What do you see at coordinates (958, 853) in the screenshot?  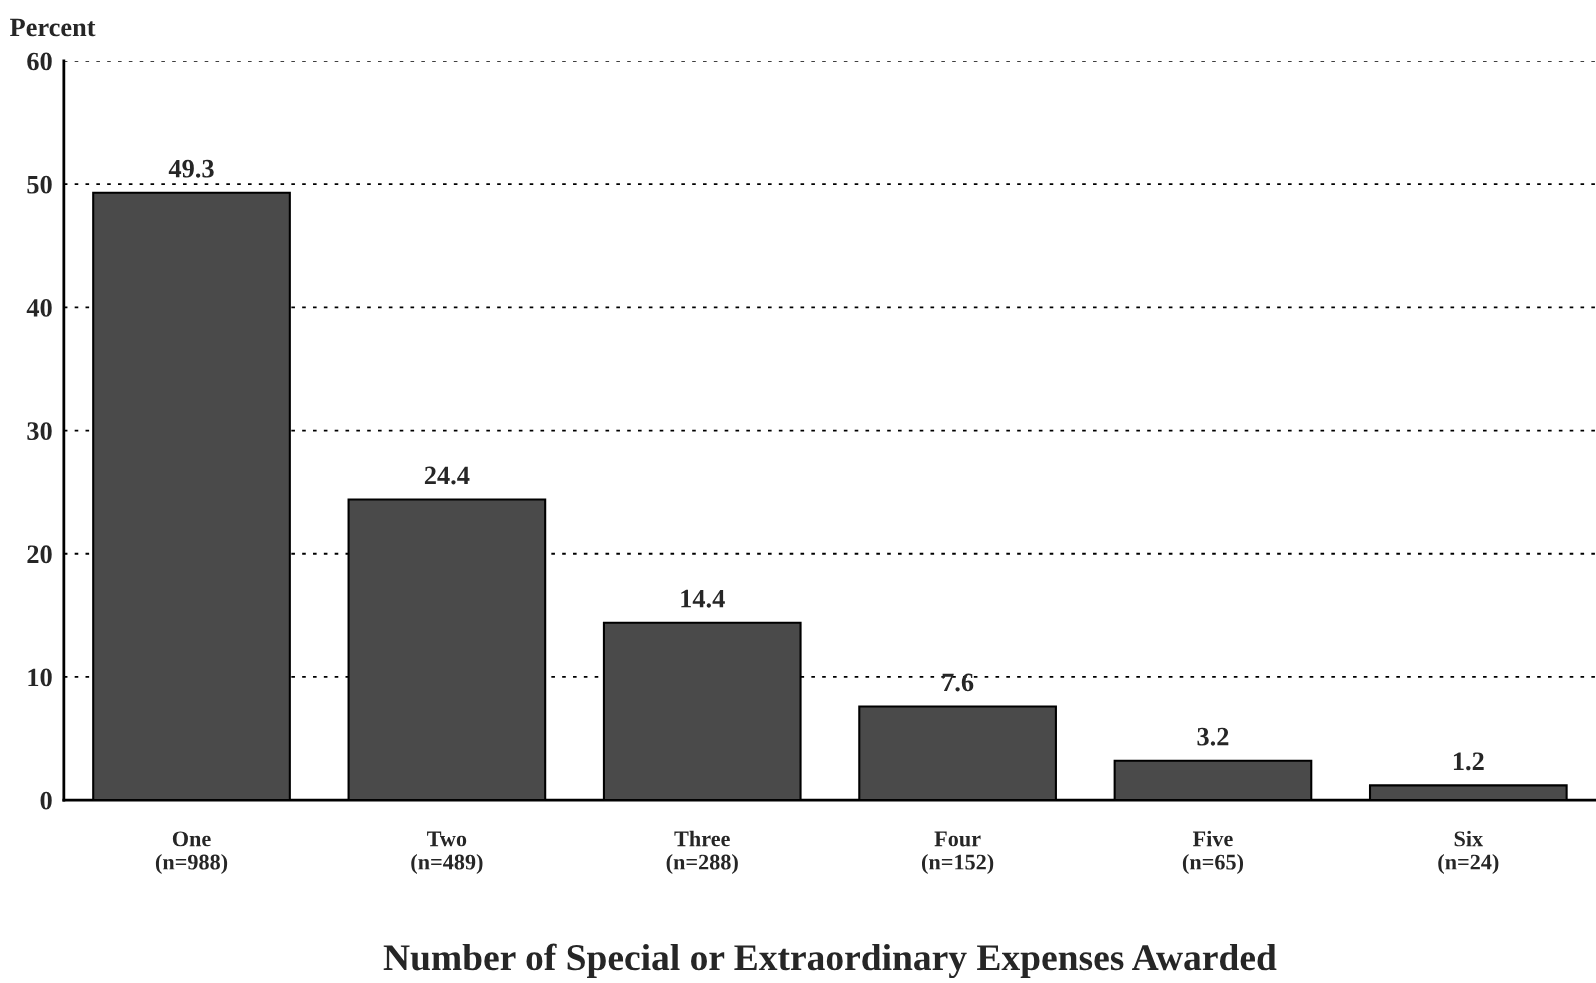 I see `x-tick-label: Four (n=152)` at bounding box center [958, 853].